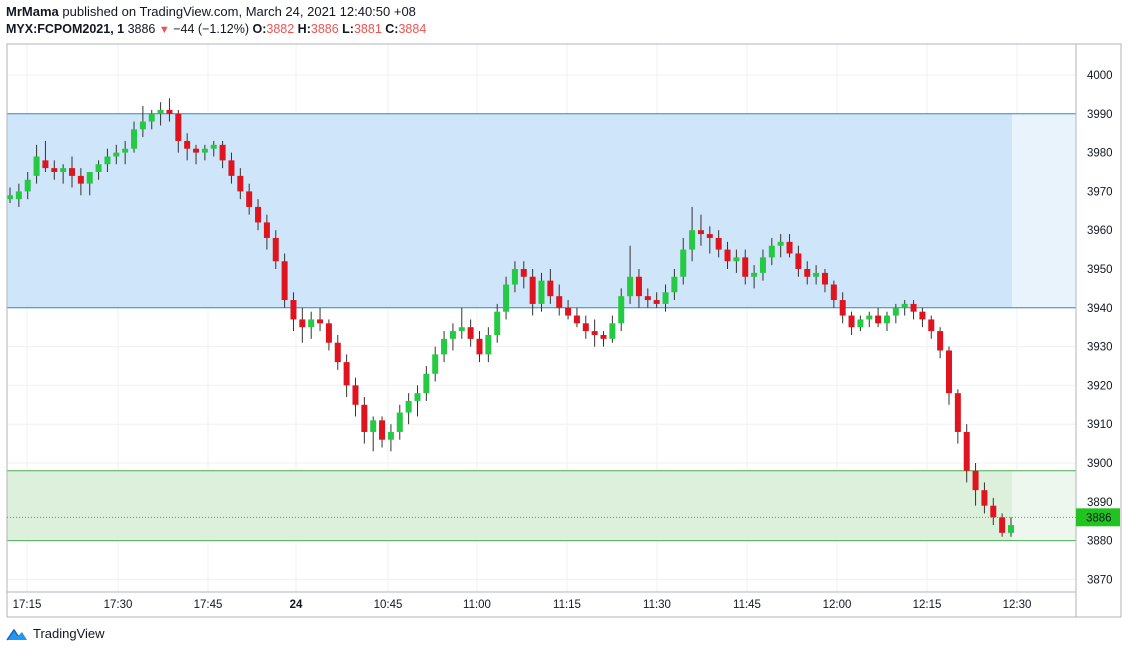  What do you see at coordinates (324, 29) in the screenshot?
I see `high-value: 3886` at bounding box center [324, 29].